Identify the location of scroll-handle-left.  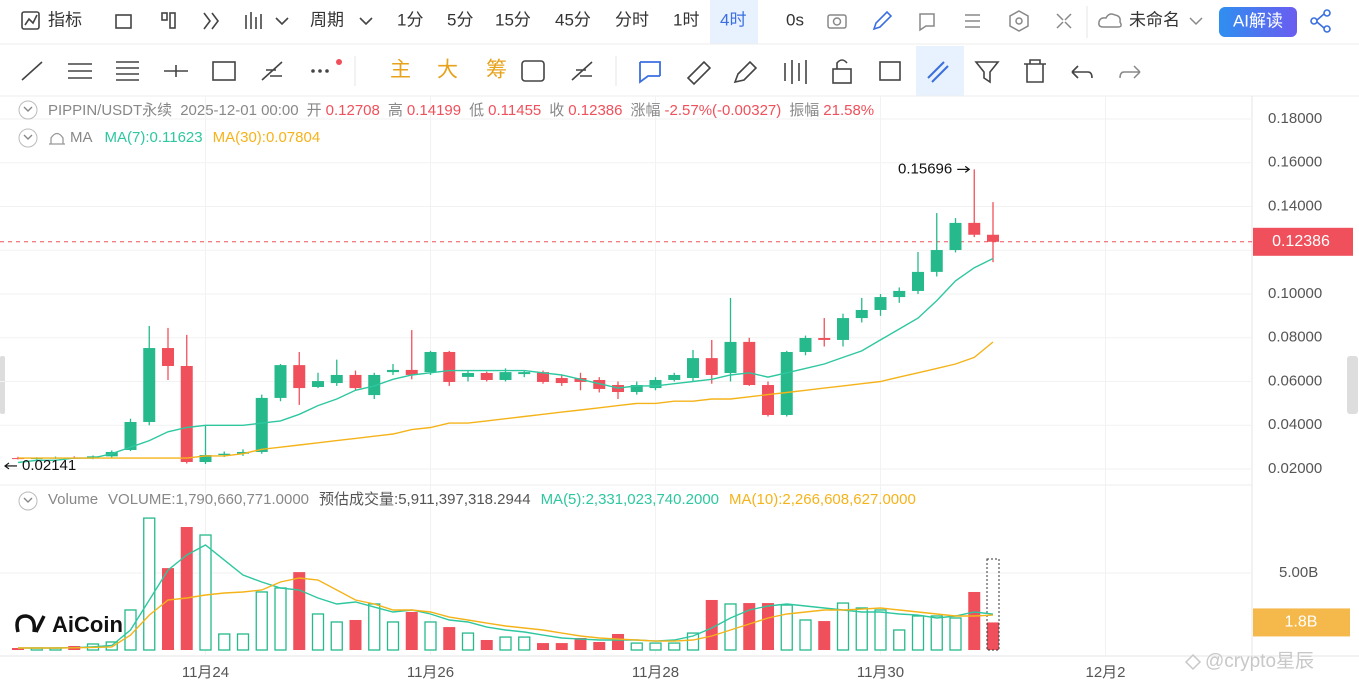
(2, 385).